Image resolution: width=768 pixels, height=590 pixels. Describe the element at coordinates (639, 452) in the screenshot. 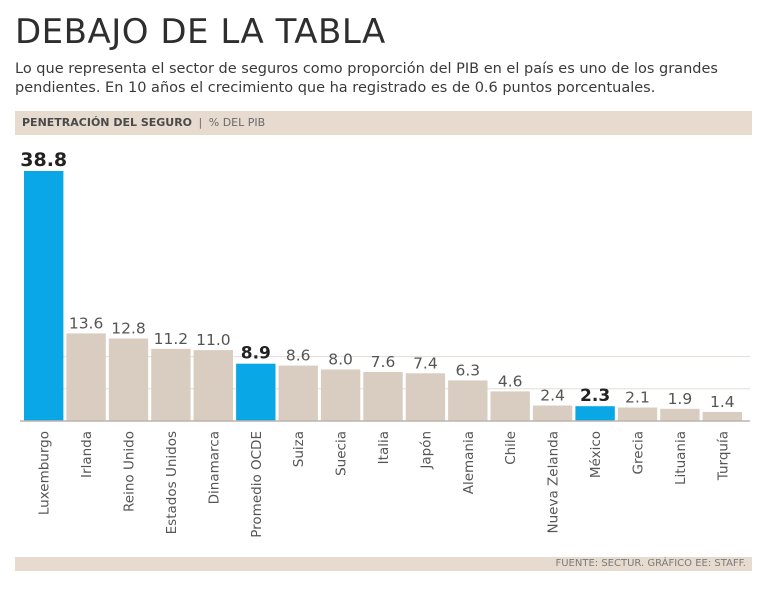

I see `category-label: Grecia` at that location.